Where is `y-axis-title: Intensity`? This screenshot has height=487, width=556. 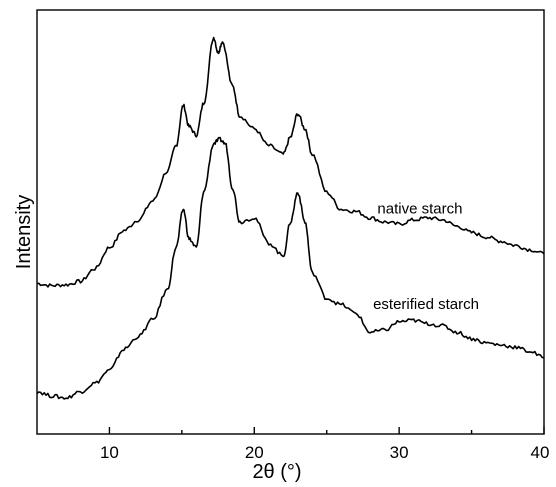
y-axis-title: Intensity is located at coordinates (24, 232).